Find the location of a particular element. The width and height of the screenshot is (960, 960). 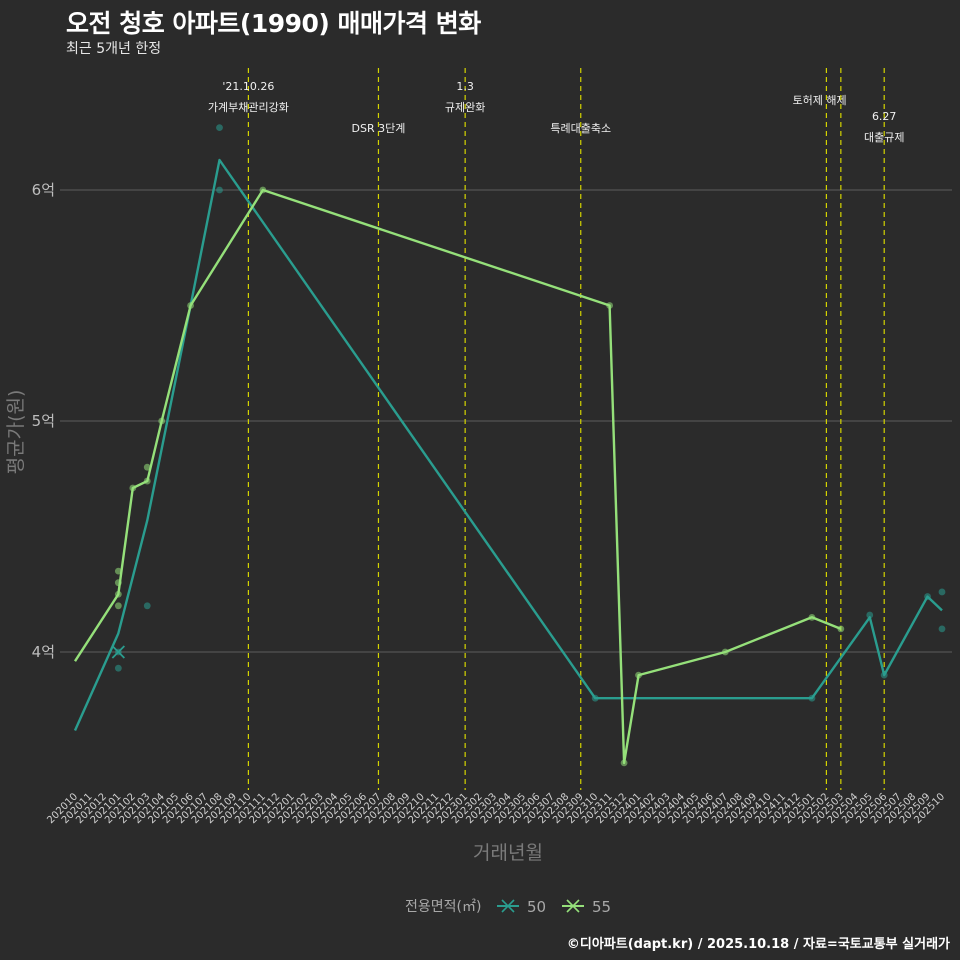

legend-key-50: 50 is located at coordinates (521, 907).